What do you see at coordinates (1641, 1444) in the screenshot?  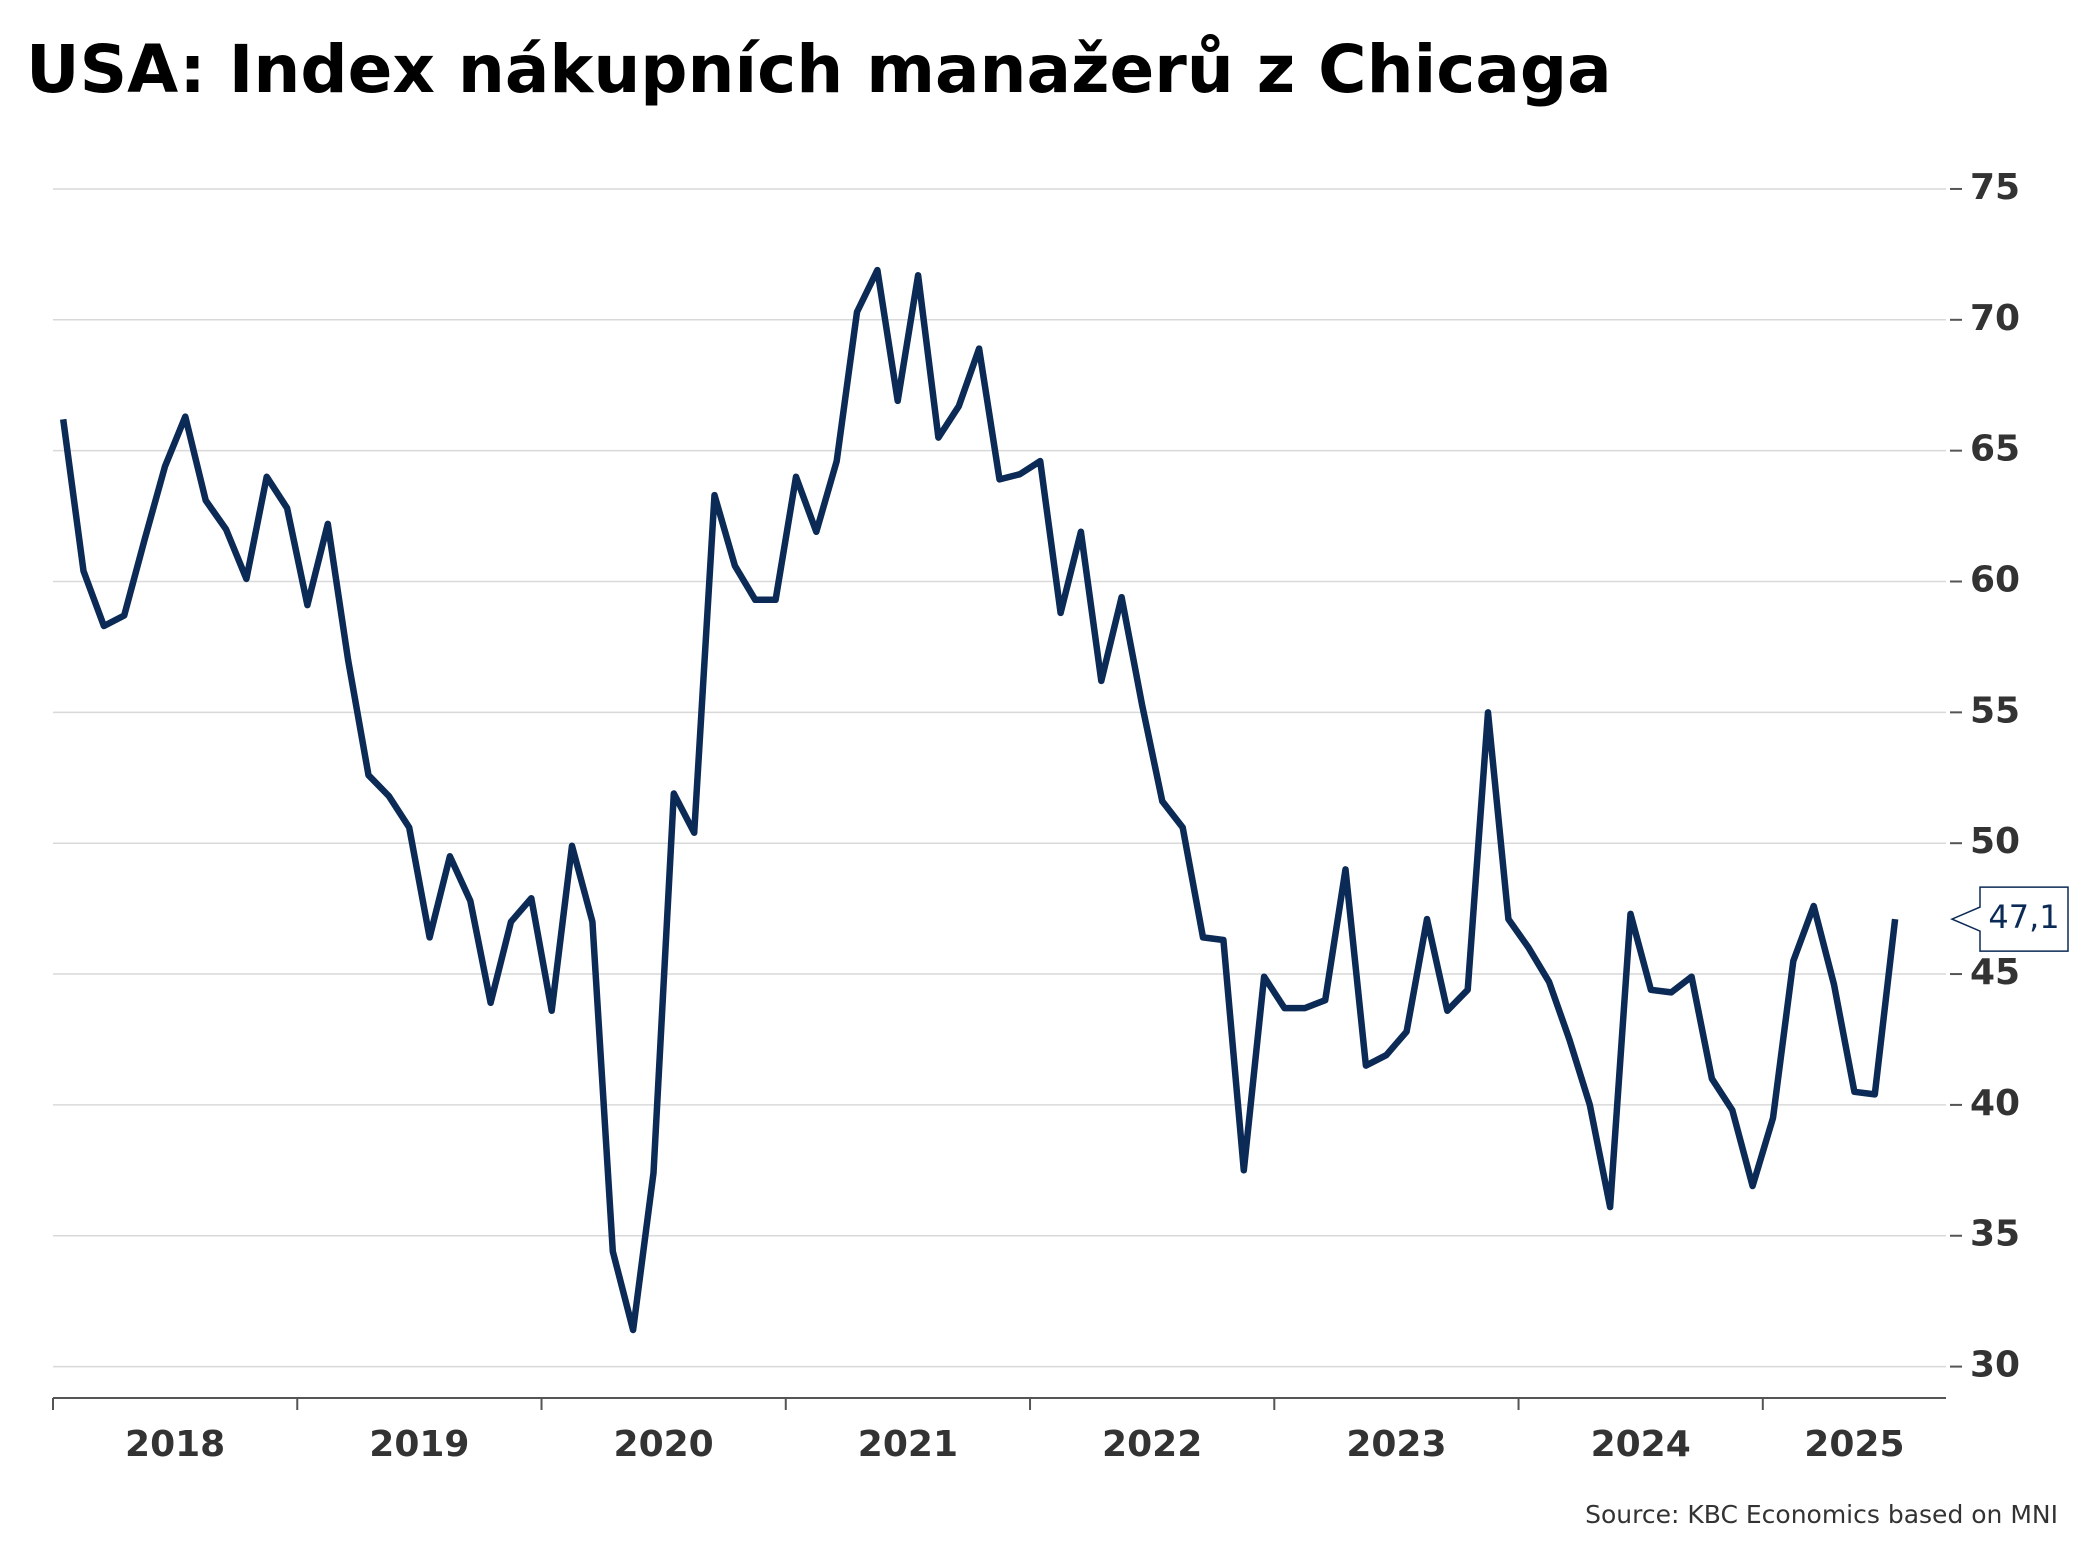 I see `x-tick-label: 2024` at bounding box center [1641, 1444].